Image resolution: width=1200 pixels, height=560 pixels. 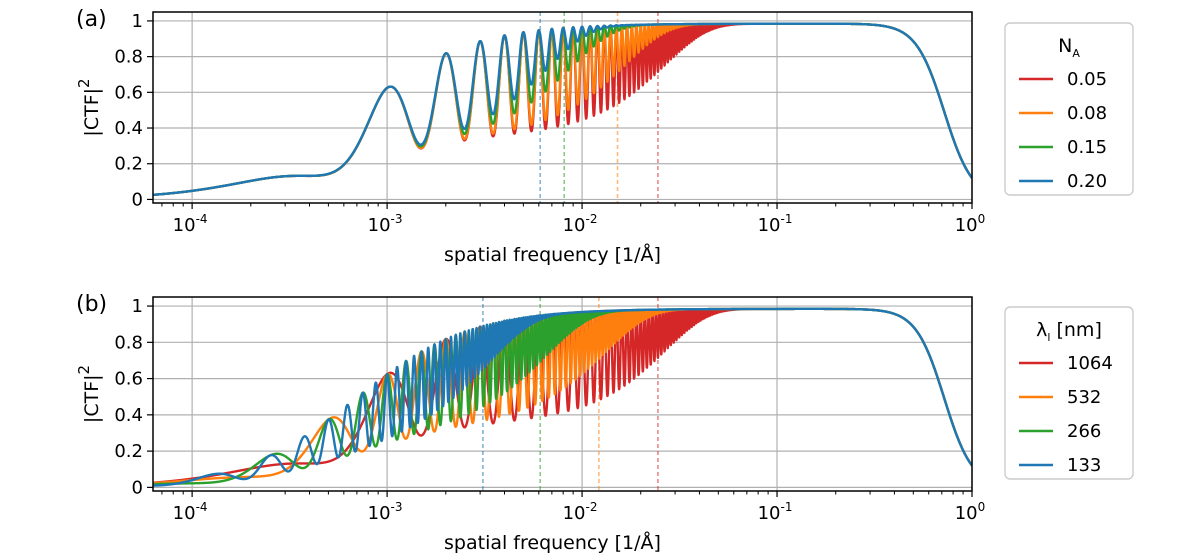 What do you see at coordinates (1069, 47) in the screenshot?
I see `legend-title: NA` at bounding box center [1069, 47].